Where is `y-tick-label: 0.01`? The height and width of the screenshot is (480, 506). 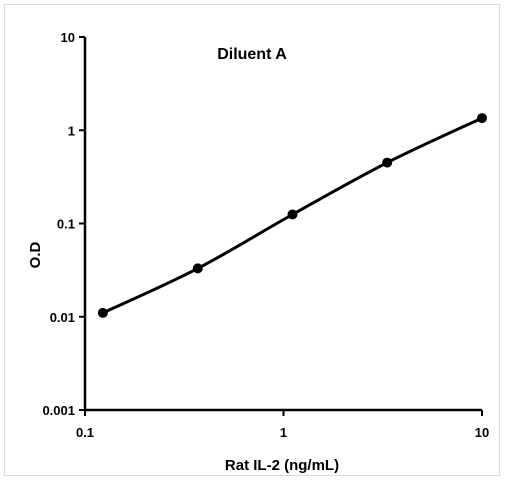 y-tick-label: 0.01 is located at coordinates (62, 317).